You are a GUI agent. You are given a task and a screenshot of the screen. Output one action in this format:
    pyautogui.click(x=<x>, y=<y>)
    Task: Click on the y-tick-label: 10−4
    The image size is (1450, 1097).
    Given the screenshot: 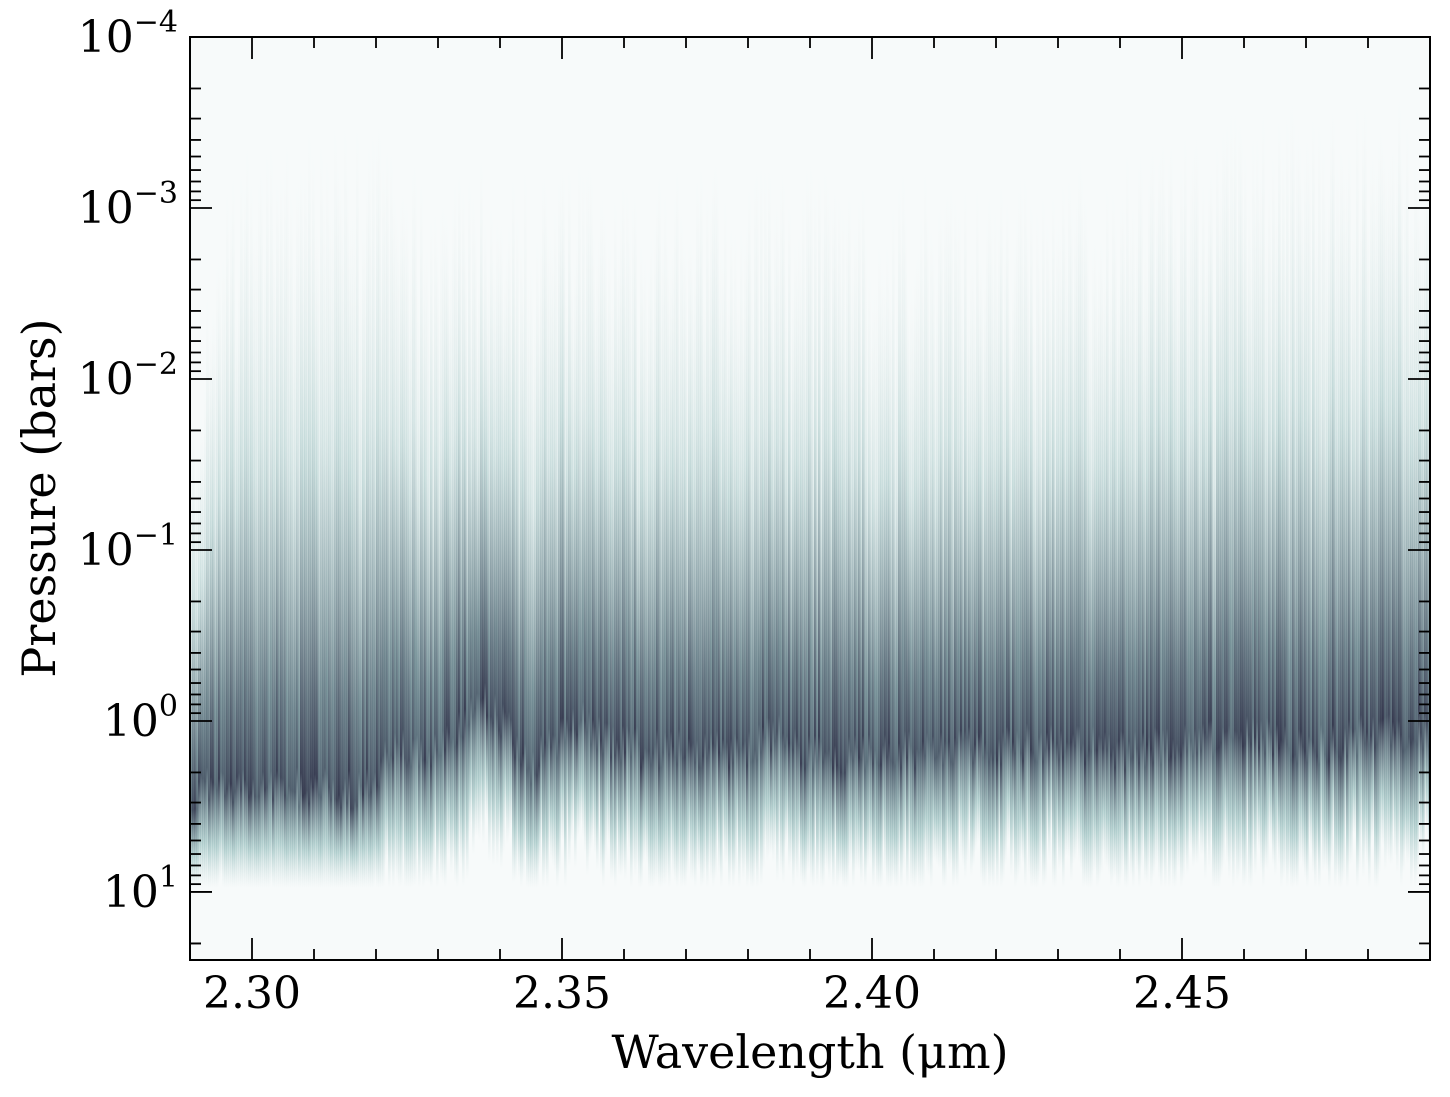 What is the action you would take?
    pyautogui.click(x=128, y=34)
    